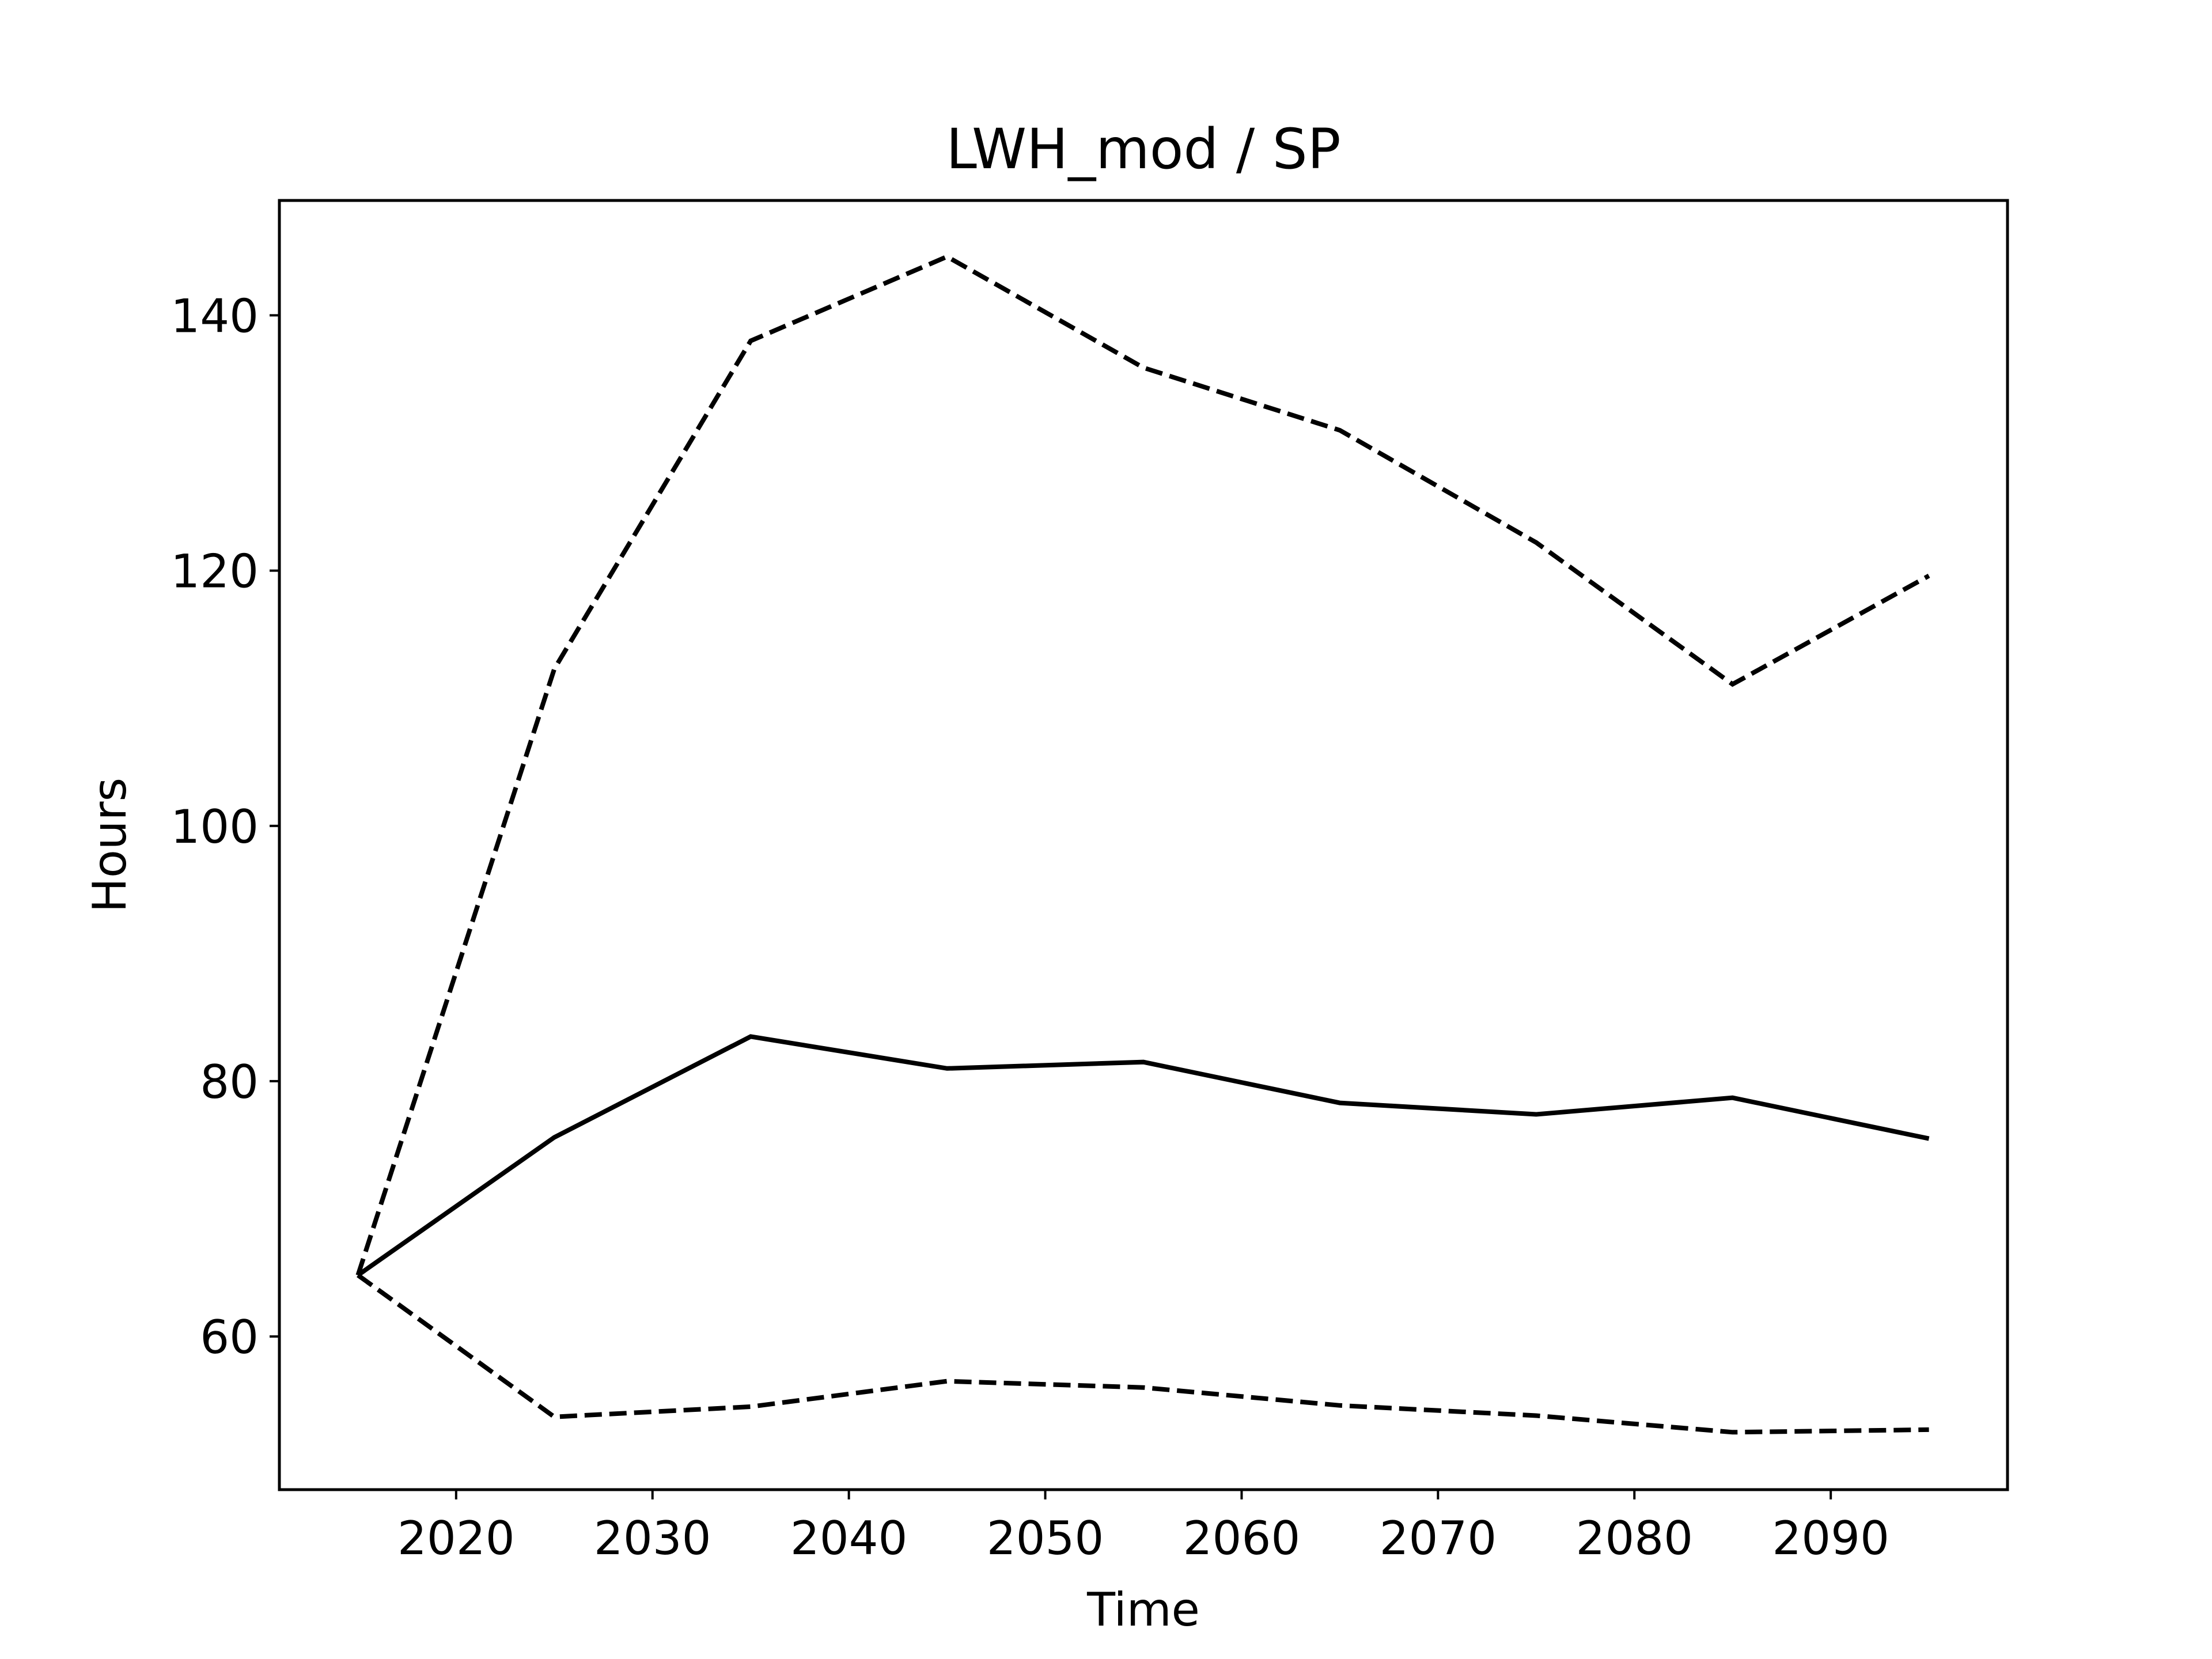  What do you see at coordinates (215, 572) in the screenshot?
I see `y-tick-label: 120` at bounding box center [215, 572].